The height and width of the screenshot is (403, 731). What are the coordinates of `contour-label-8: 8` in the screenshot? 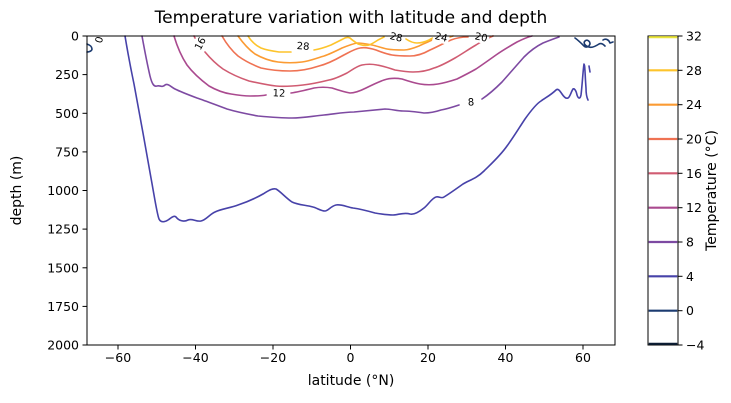 It's located at (471, 102).